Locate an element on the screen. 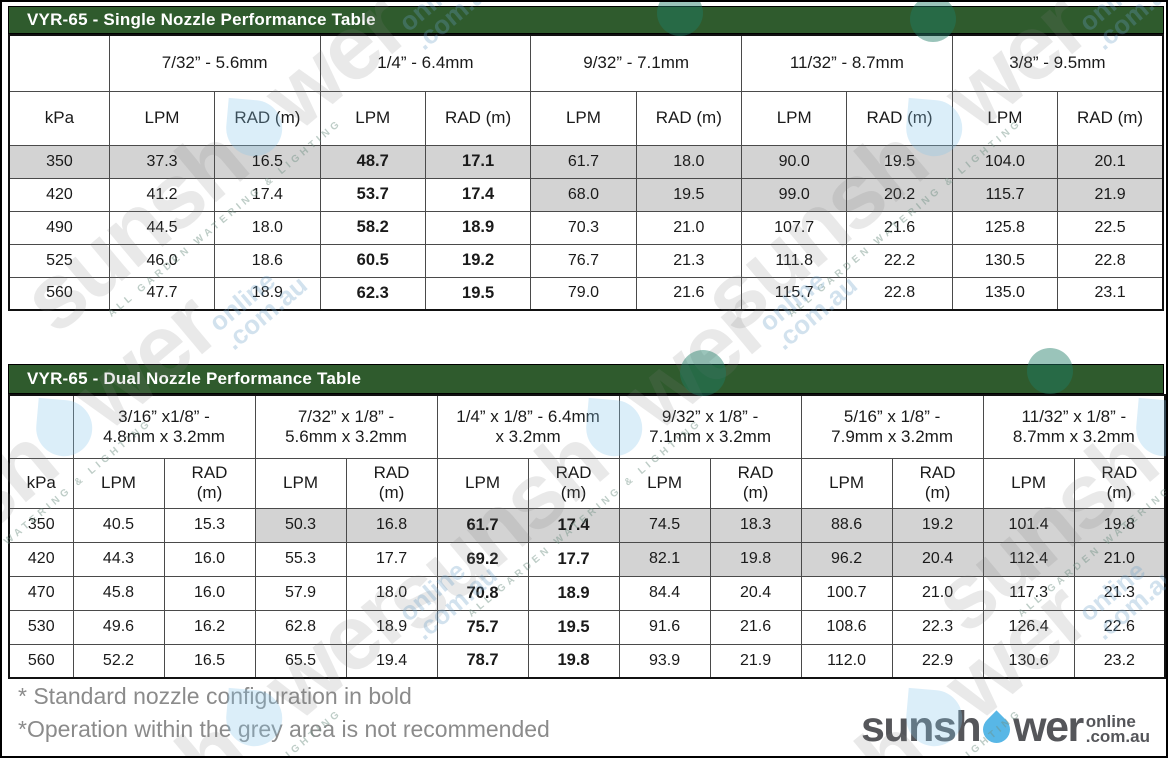 This screenshot has height=758, width=1168. nozzle-size-header: 5/16” x 1/8” - 7.9mm x 3.2mm is located at coordinates (892, 426).